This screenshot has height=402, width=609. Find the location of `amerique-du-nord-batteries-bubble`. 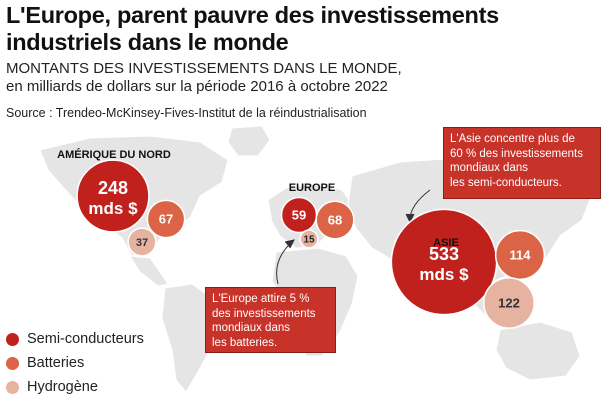

amerique-du-nord-batteries-bubble is located at coordinates (166, 219).